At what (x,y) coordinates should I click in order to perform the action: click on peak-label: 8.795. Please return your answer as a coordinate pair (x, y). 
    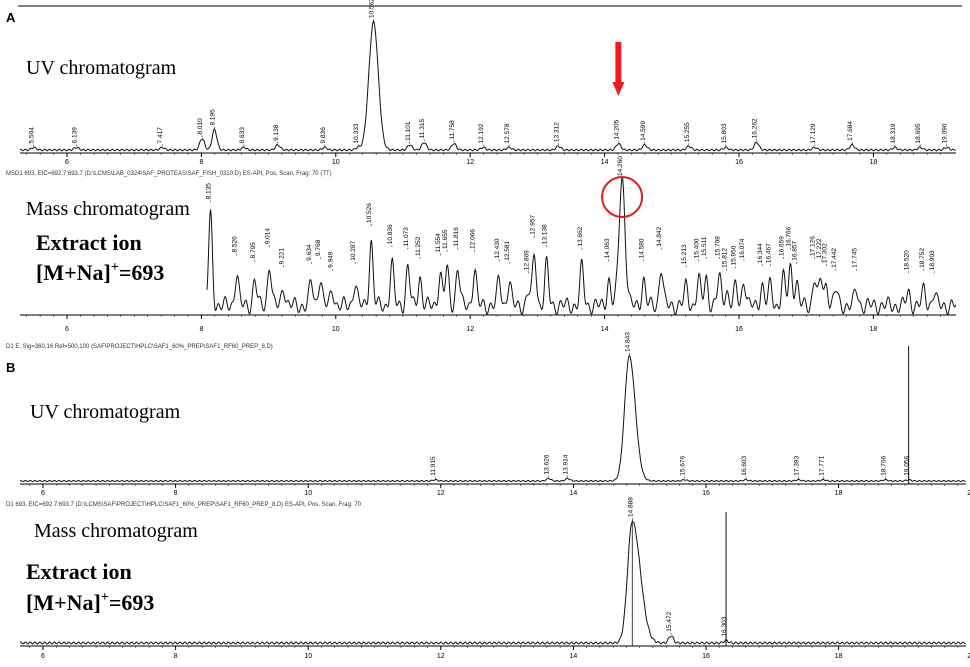
    Looking at the image, I should click on (253, 250).